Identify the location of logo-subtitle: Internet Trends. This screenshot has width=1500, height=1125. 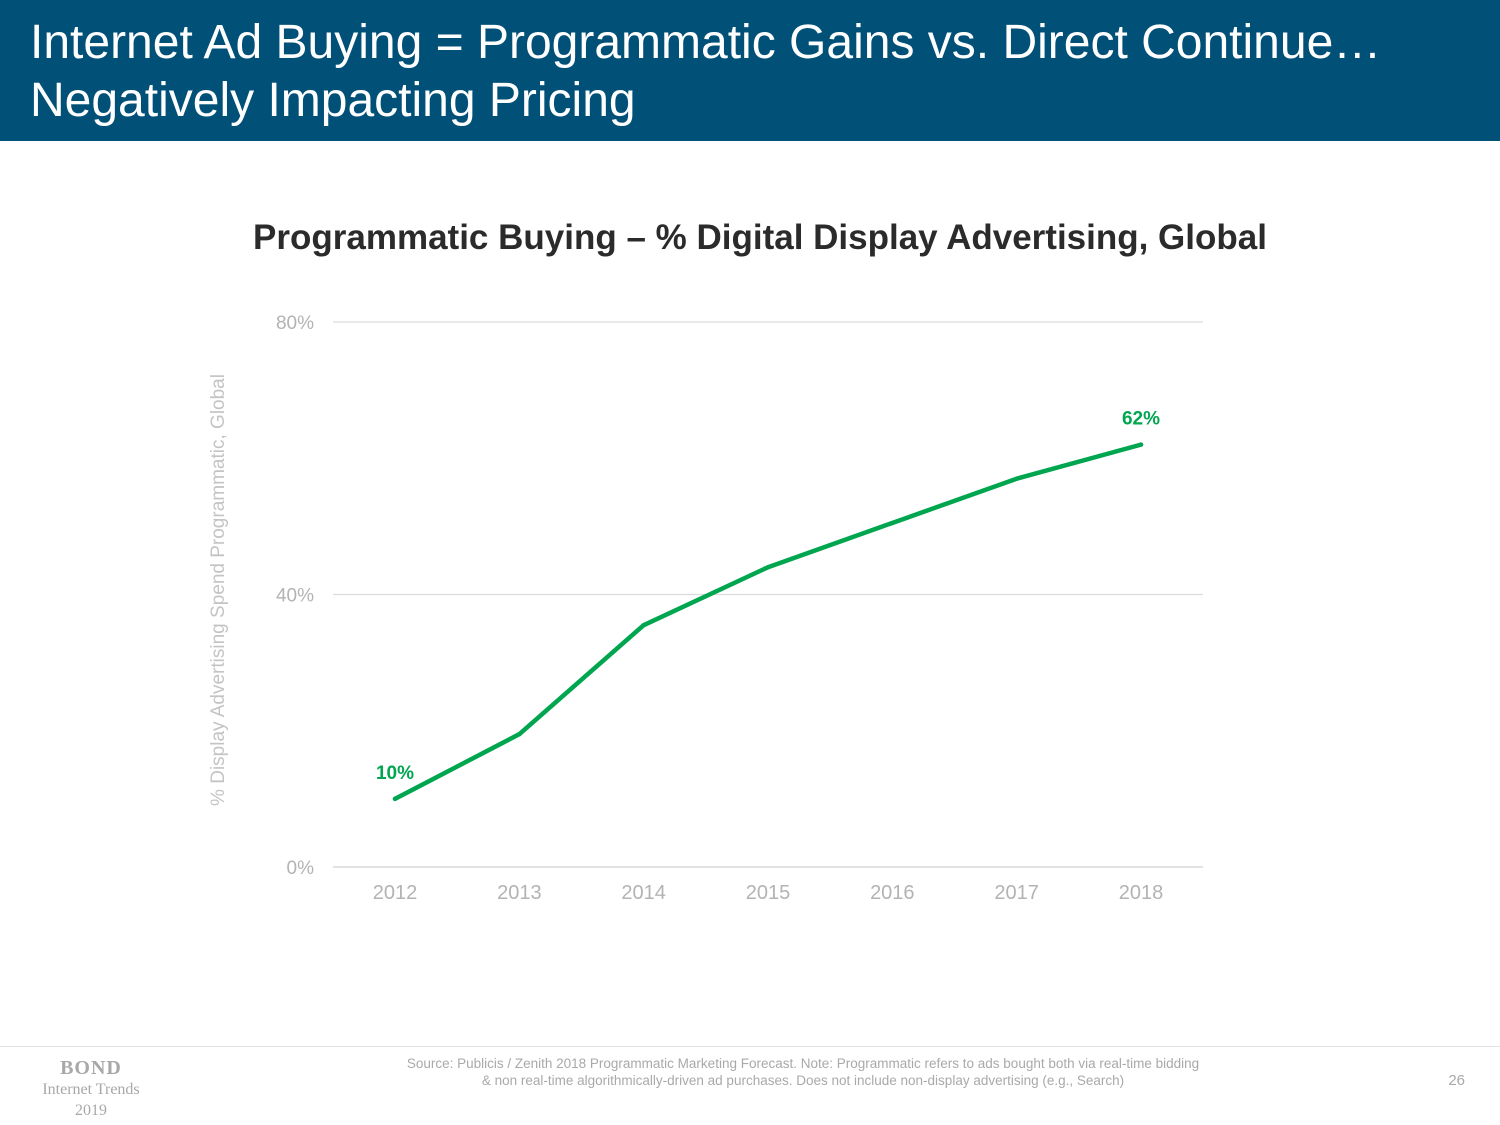
(91, 1089).